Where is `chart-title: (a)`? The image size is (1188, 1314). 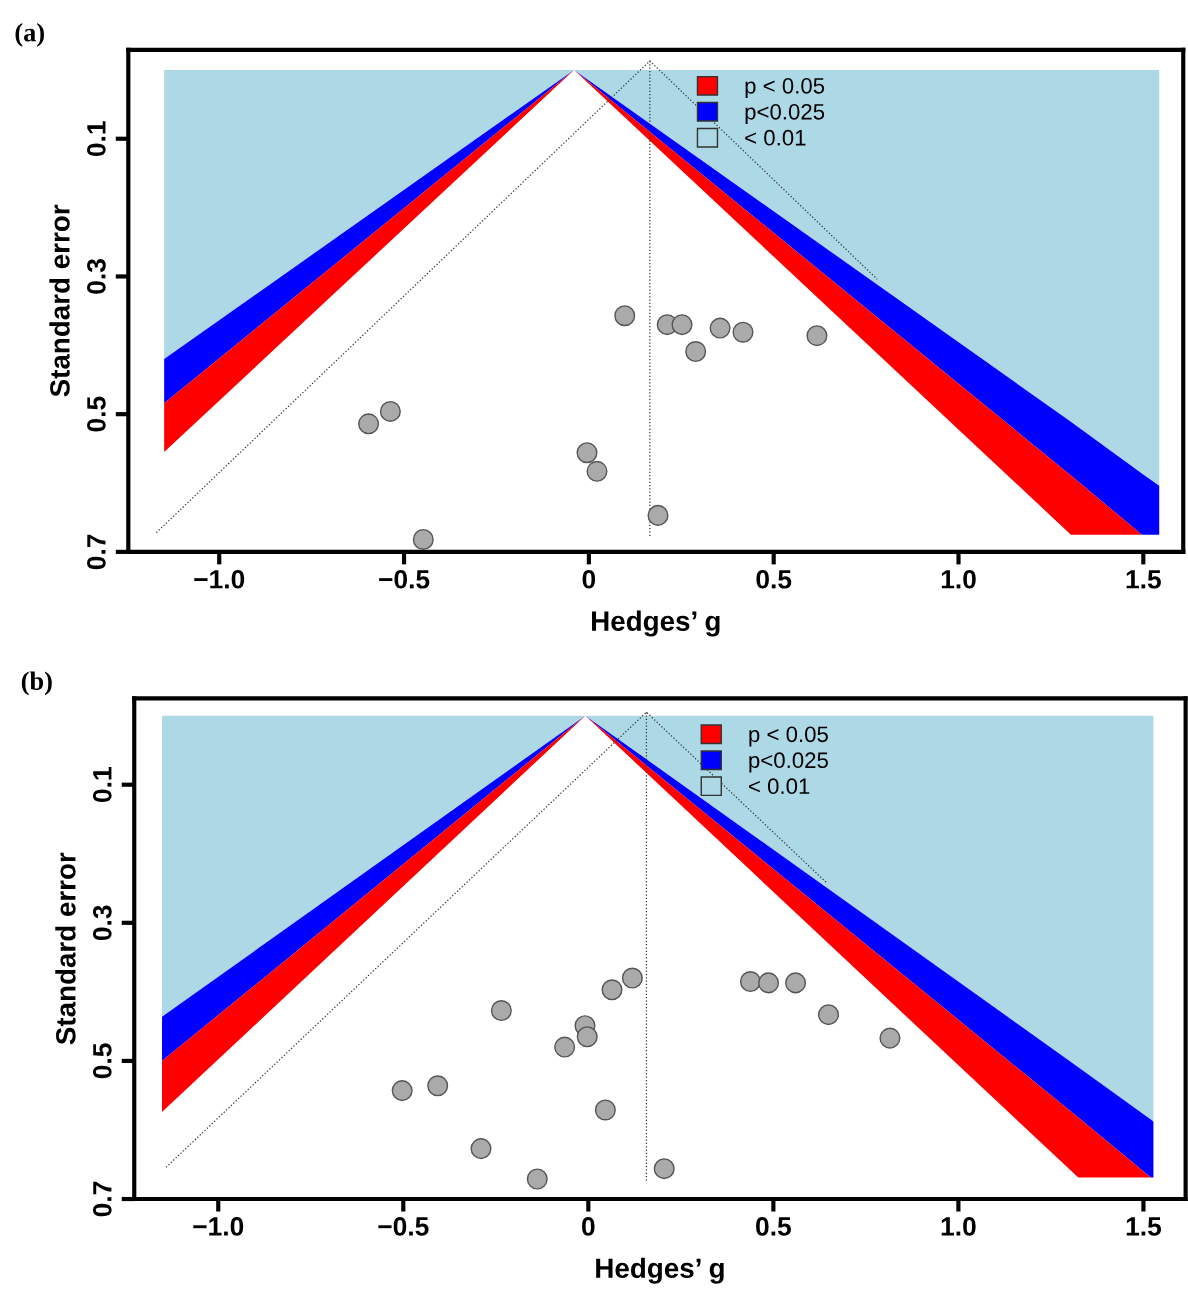 chart-title: (a) is located at coordinates (29, 34).